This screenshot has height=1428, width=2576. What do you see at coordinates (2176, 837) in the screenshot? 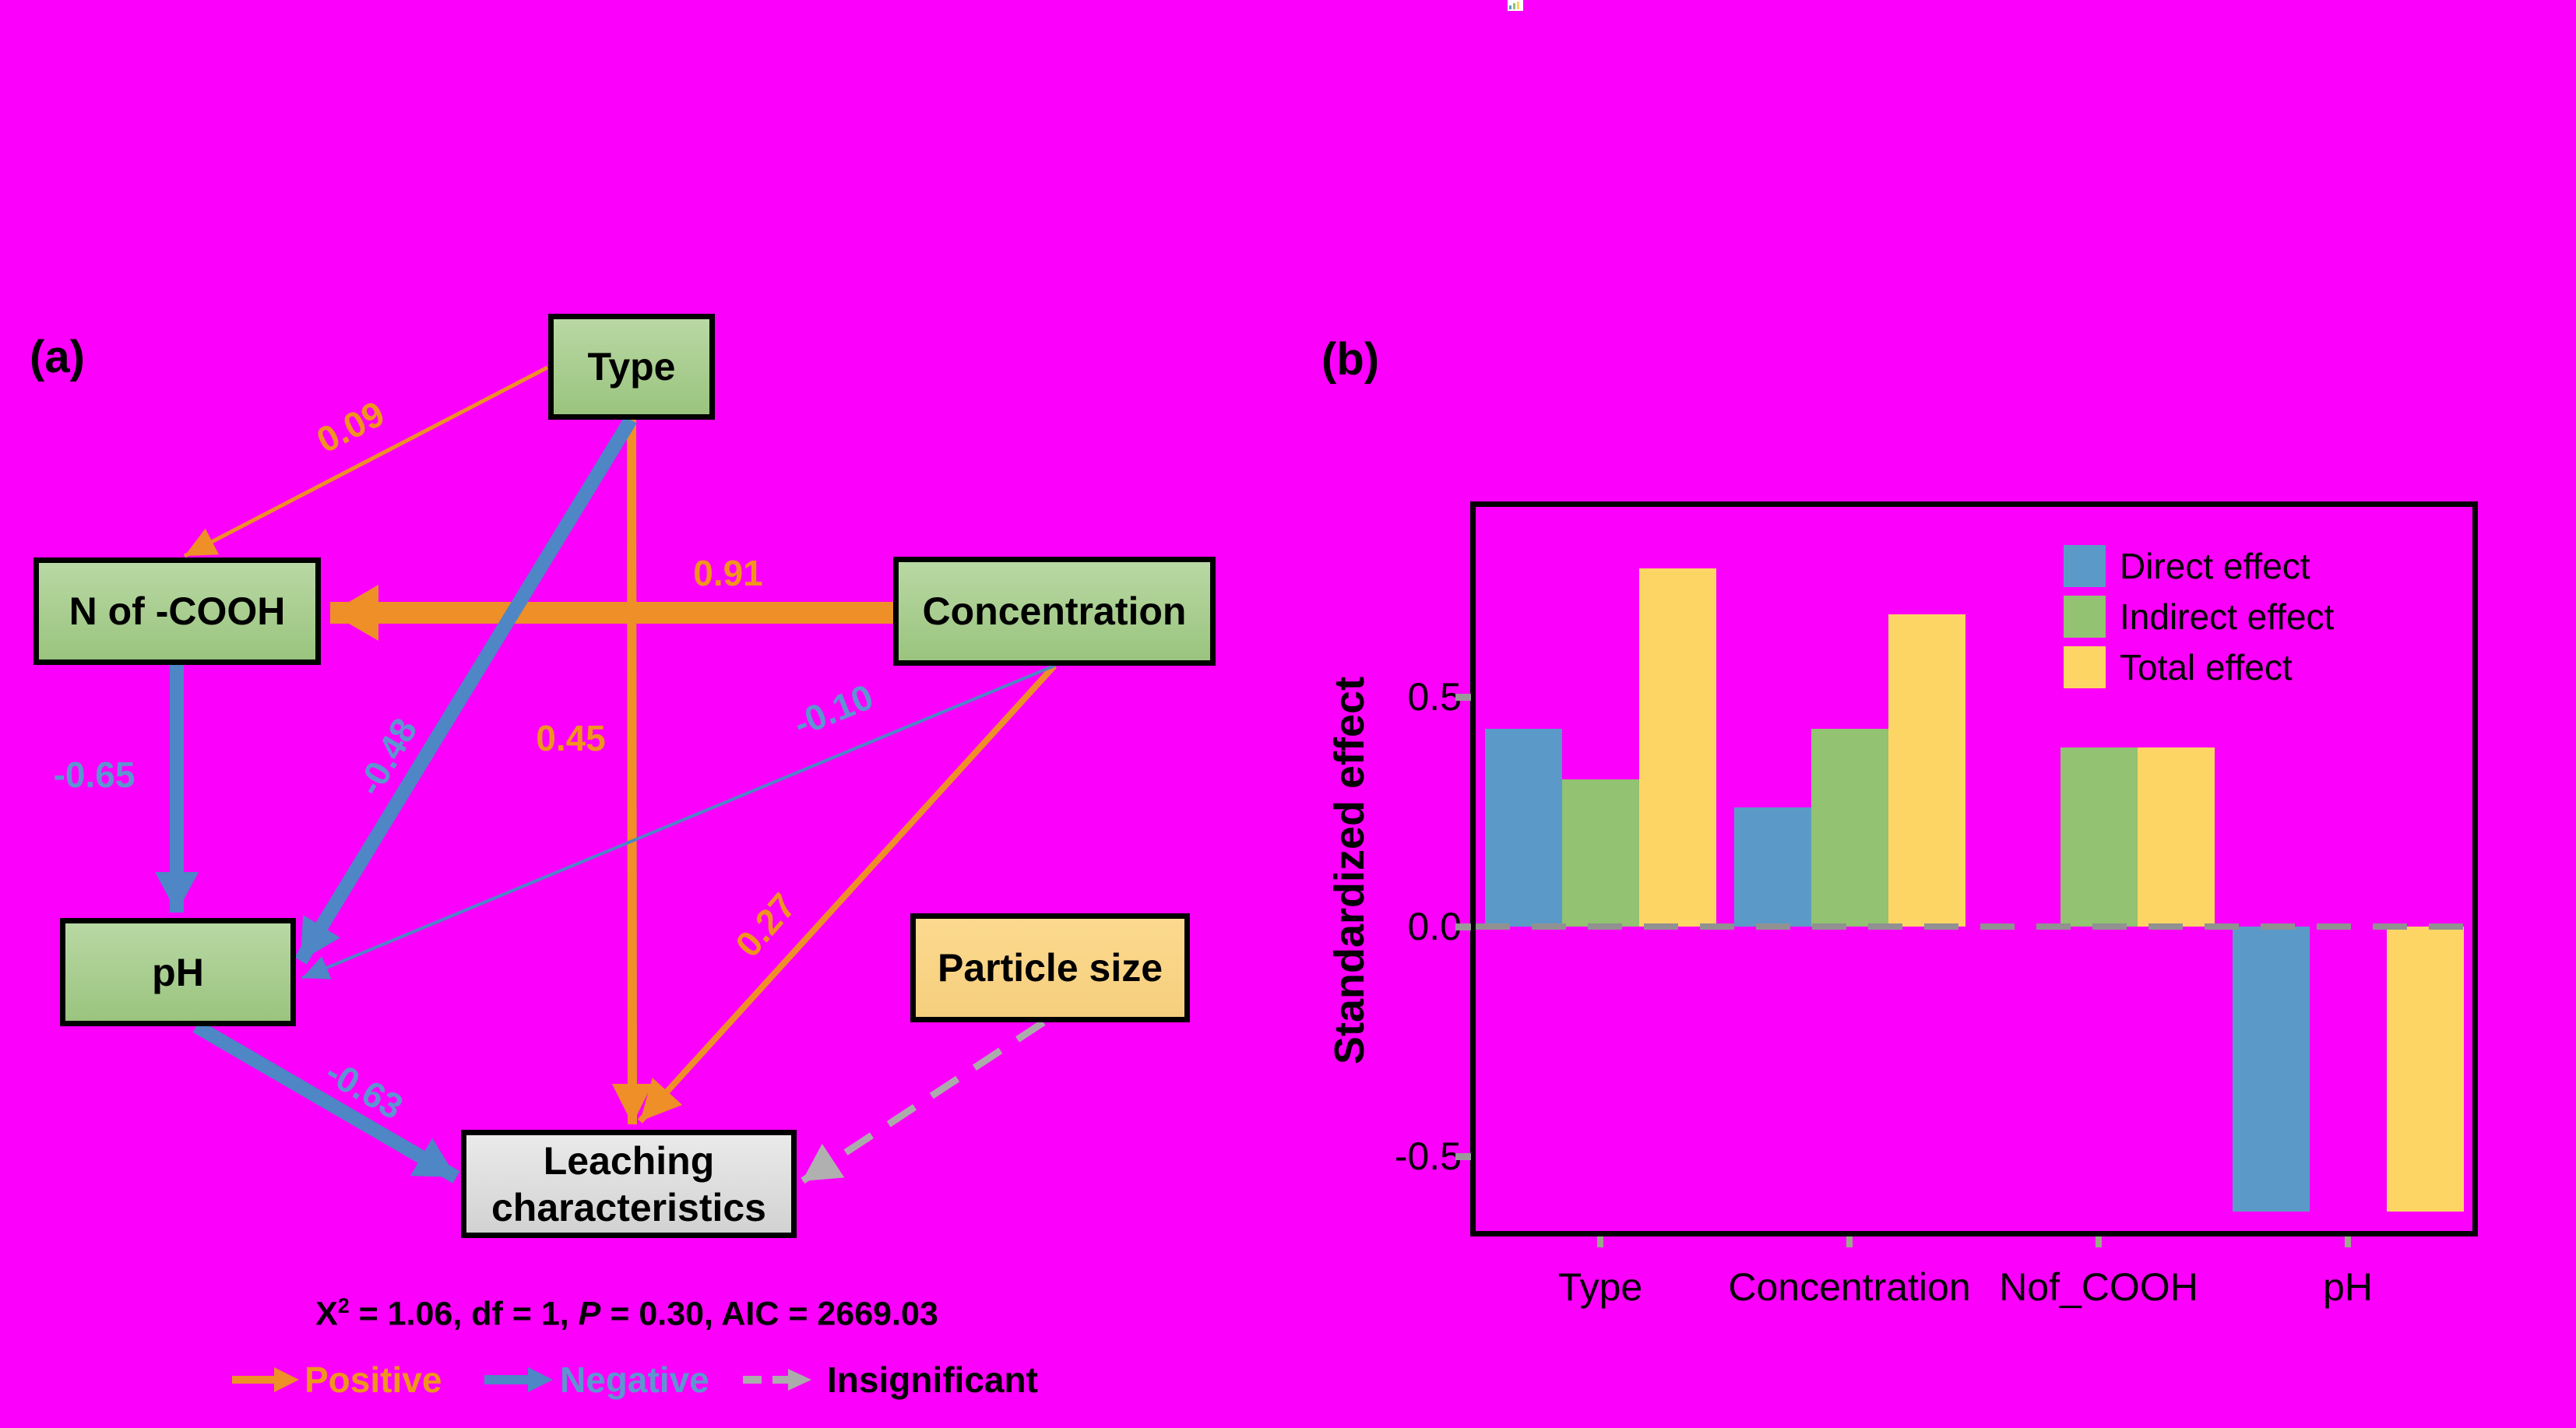
I see `bar-total-effect-nof_cooh` at bounding box center [2176, 837].